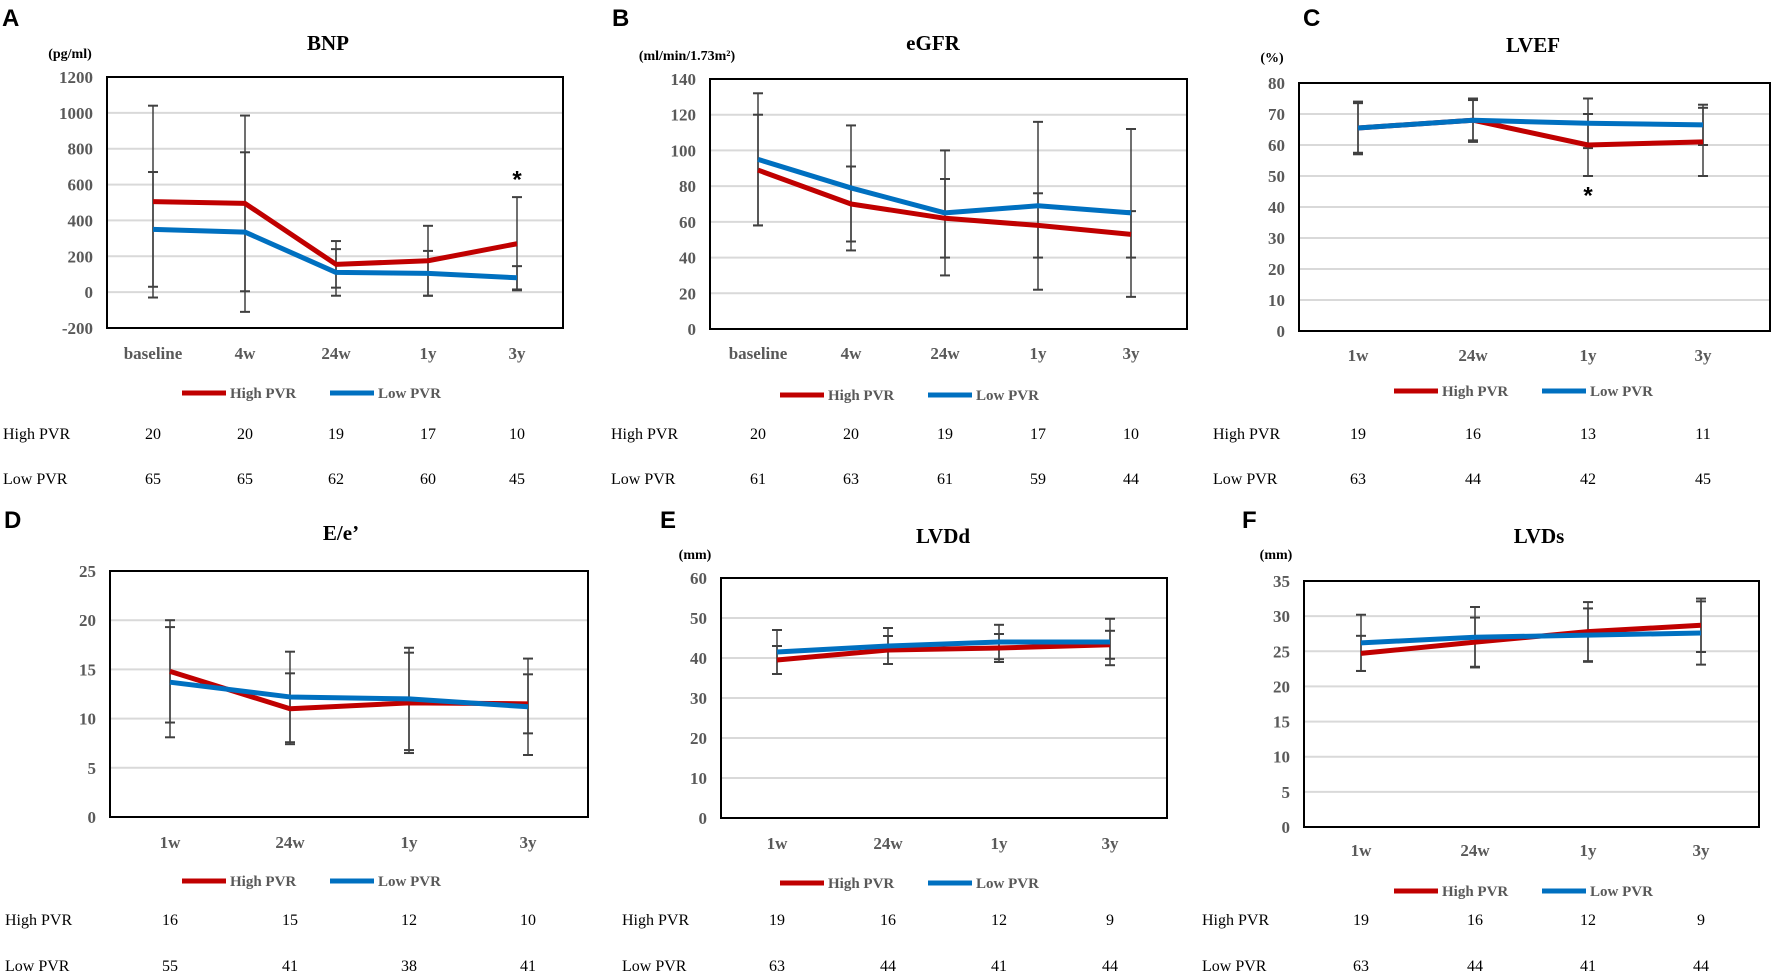 The height and width of the screenshot is (976, 1772). Describe the element at coordinates (1539, 536) in the screenshot. I see `chart-title: LVDs` at that location.